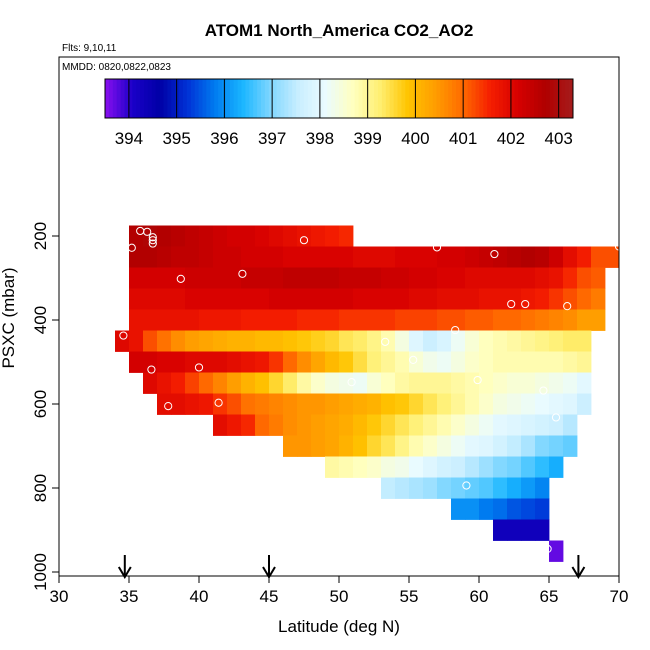 The height and width of the screenshot is (650, 650). Describe the element at coordinates (339, 591) in the screenshot. I see `x-axis: 30 35 40 45 50 55 60 65 70` at that location.